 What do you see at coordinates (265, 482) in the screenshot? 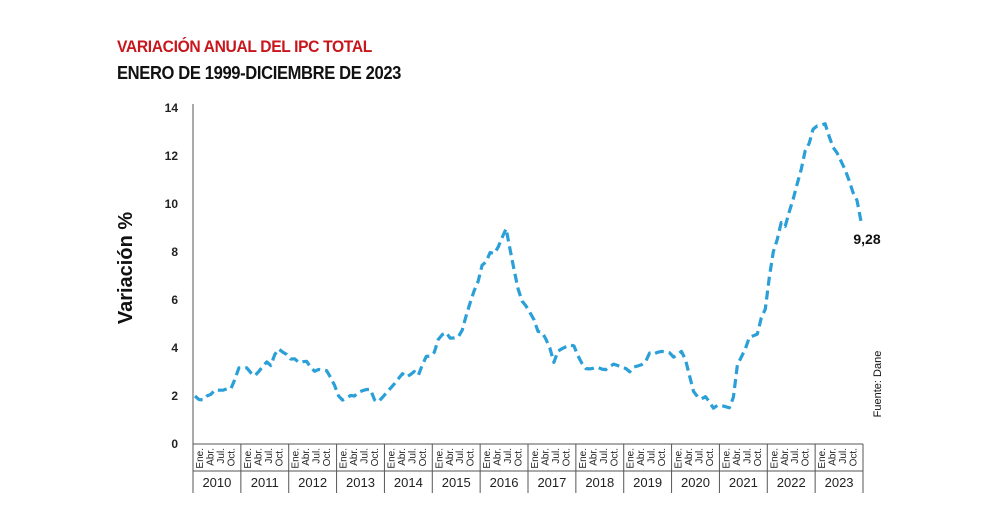
I see `x-tick-label-year: 2011` at bounding box center [265, 482].